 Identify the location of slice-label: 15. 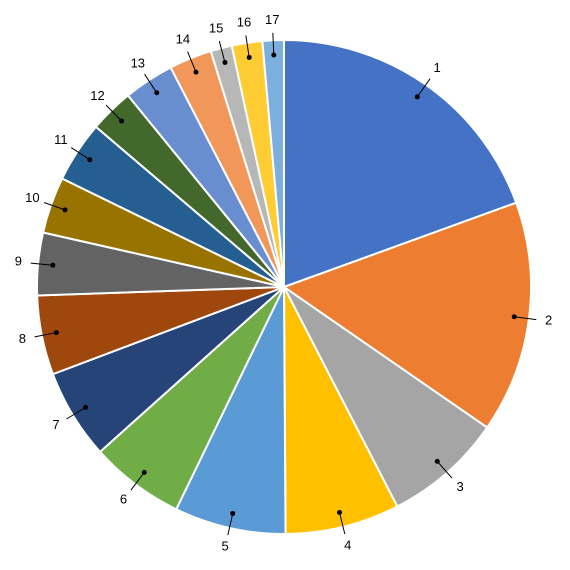
(216, 27).